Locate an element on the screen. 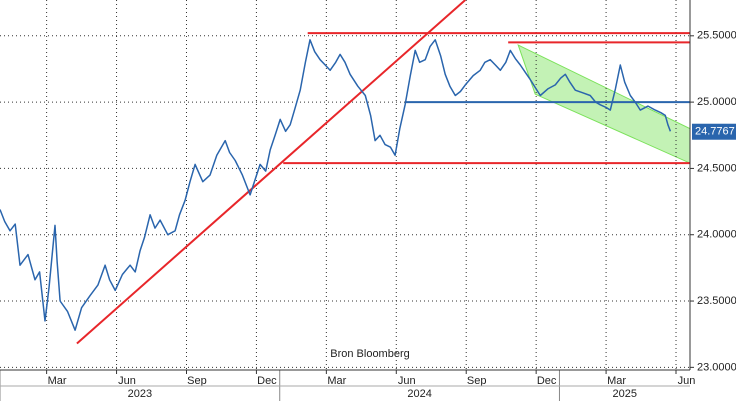  y-tick-label: 24.0000 is located at coordinates (716, 235).